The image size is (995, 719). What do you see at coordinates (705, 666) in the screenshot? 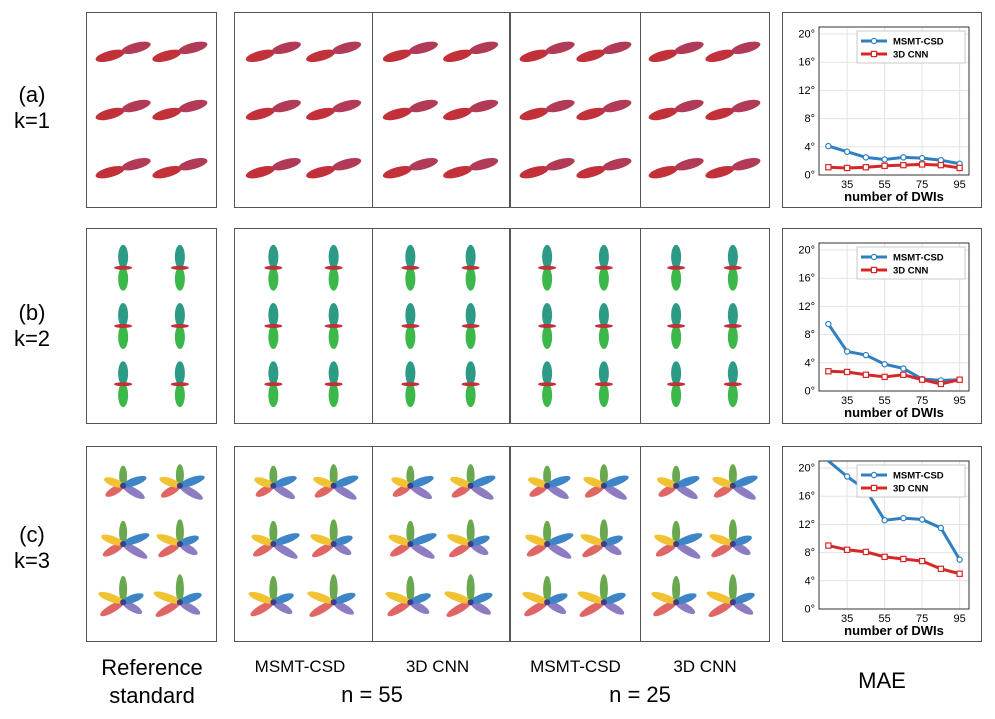
I see `group2-method2-caption: 3D CNN` at bounding box center [705, 666].